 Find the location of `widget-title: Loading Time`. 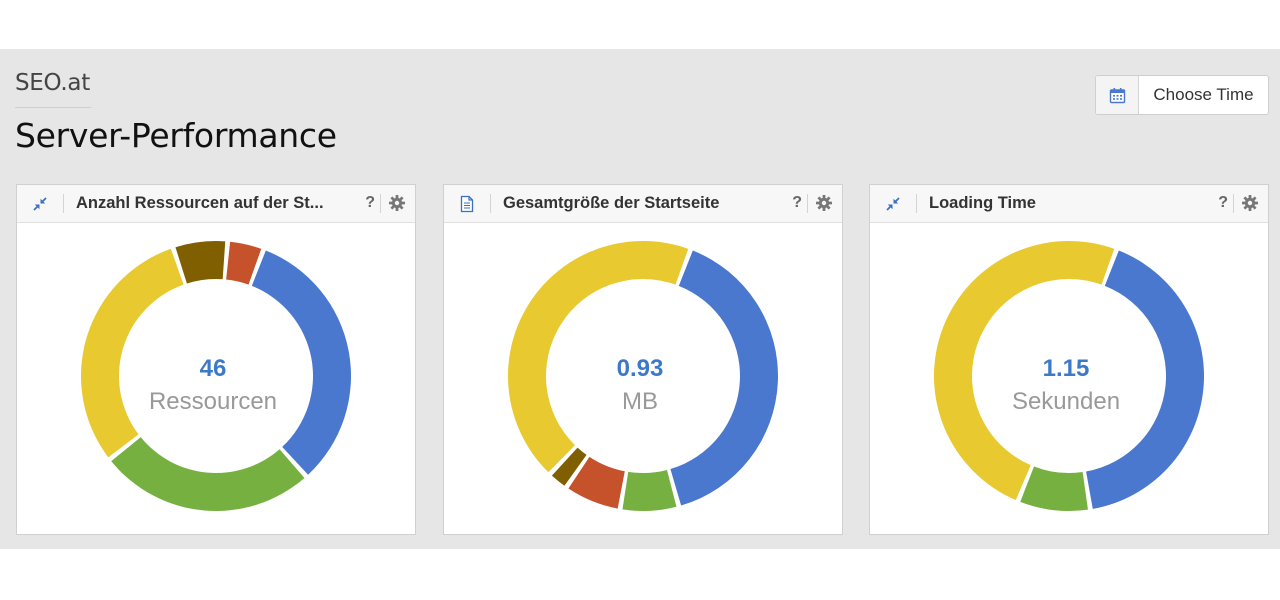

widget-title: Loading Time is located at coordinates (982, 203).